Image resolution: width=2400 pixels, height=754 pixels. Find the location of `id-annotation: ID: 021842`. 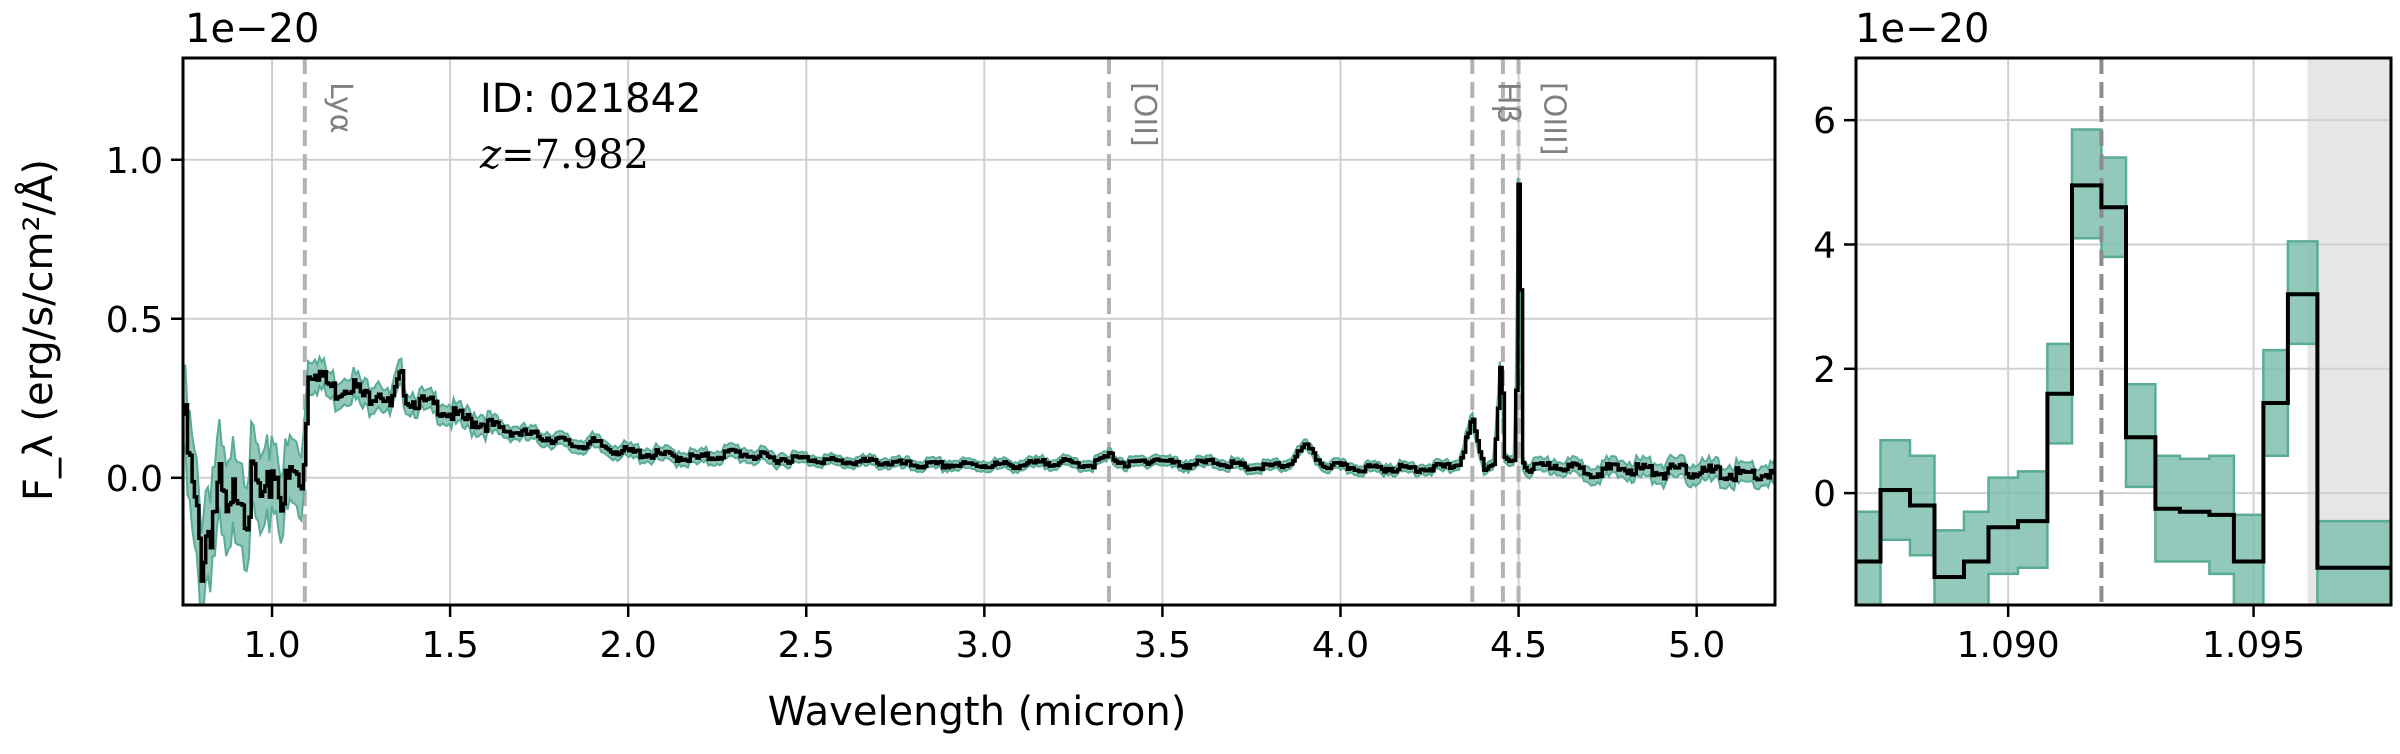

id-annotation: ID: 021842 is located at coordinates (590, 99).